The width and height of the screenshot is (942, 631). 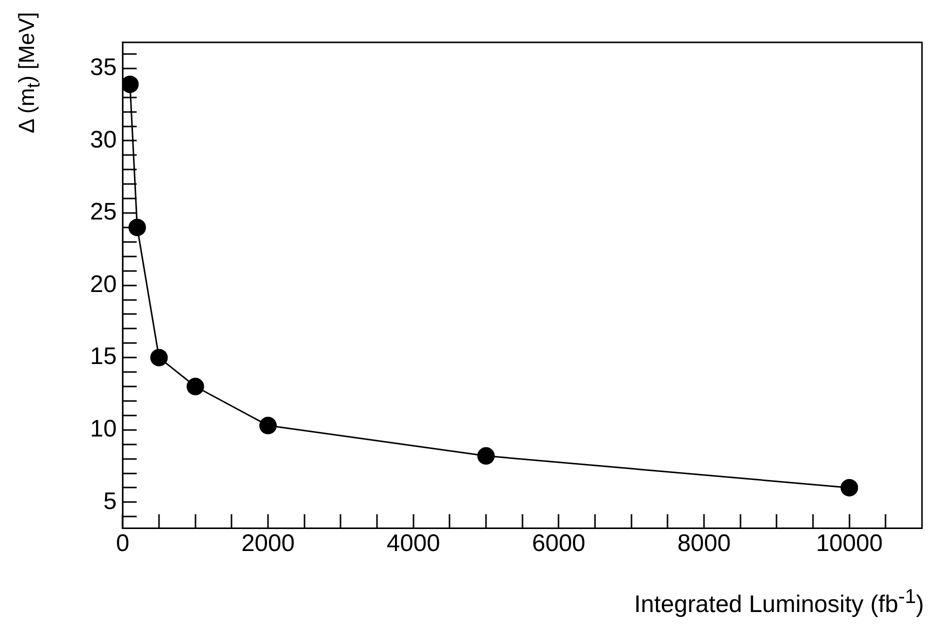 What do you see at coordinates (103, 68) in the screenshot?
I see `y-tick-label: 35` at bounding box center [103, 68].